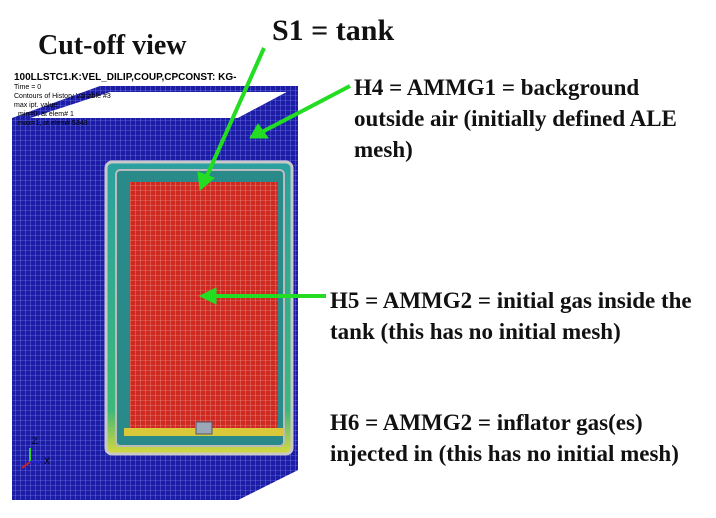  Describe the element at coordinates (47, 461) in the screenshot. I see `axis-x-label: X` at that location.